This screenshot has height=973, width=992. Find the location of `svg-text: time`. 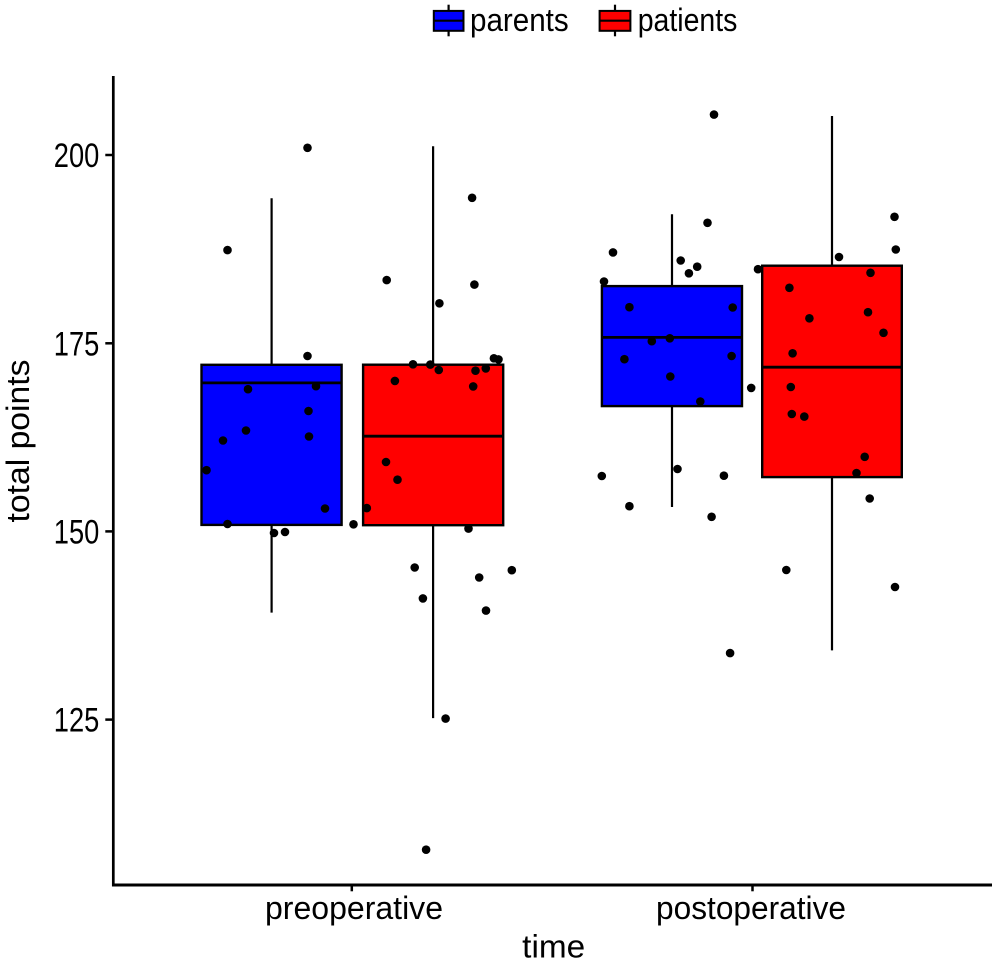

svg-text: time is located at coordinates (553, 947).